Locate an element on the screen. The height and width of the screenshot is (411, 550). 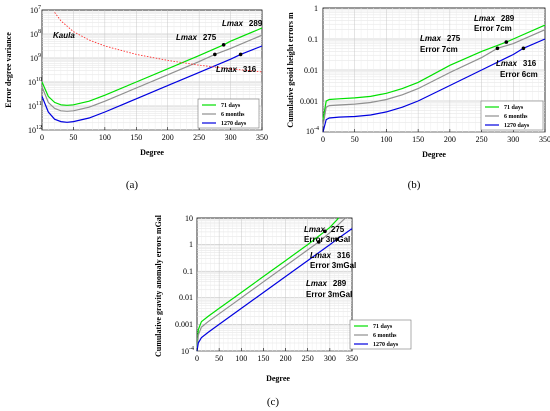
xticks-c: 0 50 100 150 200 250 300 350 is located at coordinates (276, 355).